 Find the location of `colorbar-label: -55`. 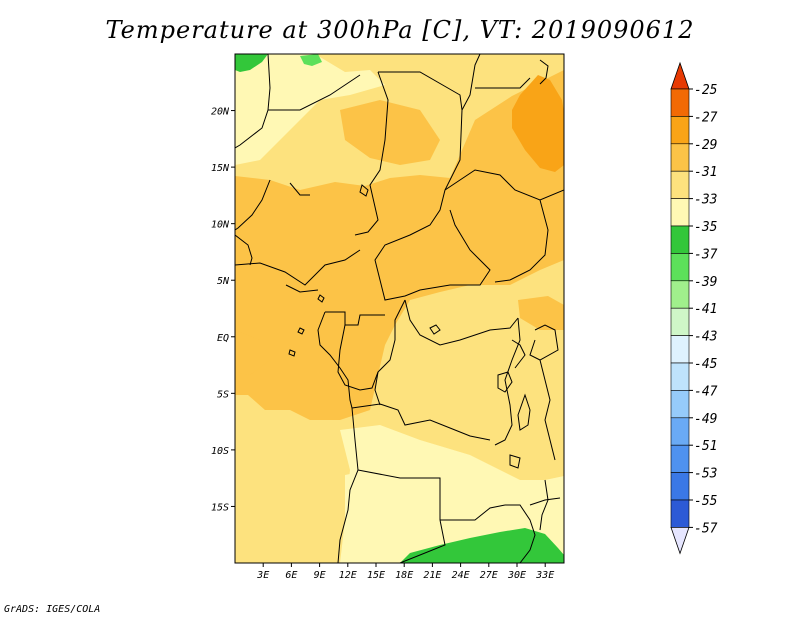

colorbar-label: -55 is located at coordinates (706, 501).